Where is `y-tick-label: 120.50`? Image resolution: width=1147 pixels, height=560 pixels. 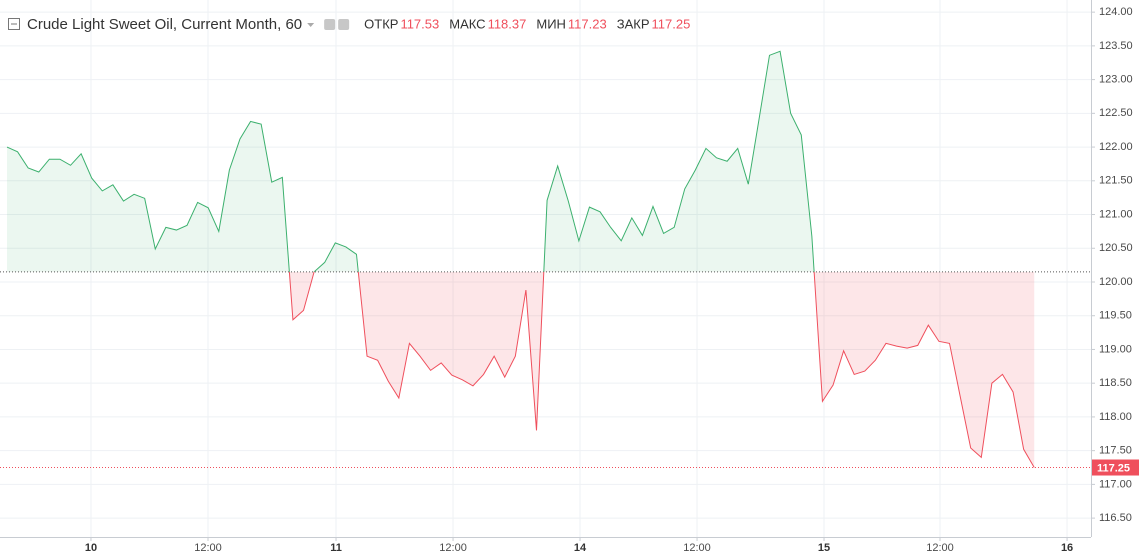 y-tick-label: 120.50 is located at coordinates (1116, 248).